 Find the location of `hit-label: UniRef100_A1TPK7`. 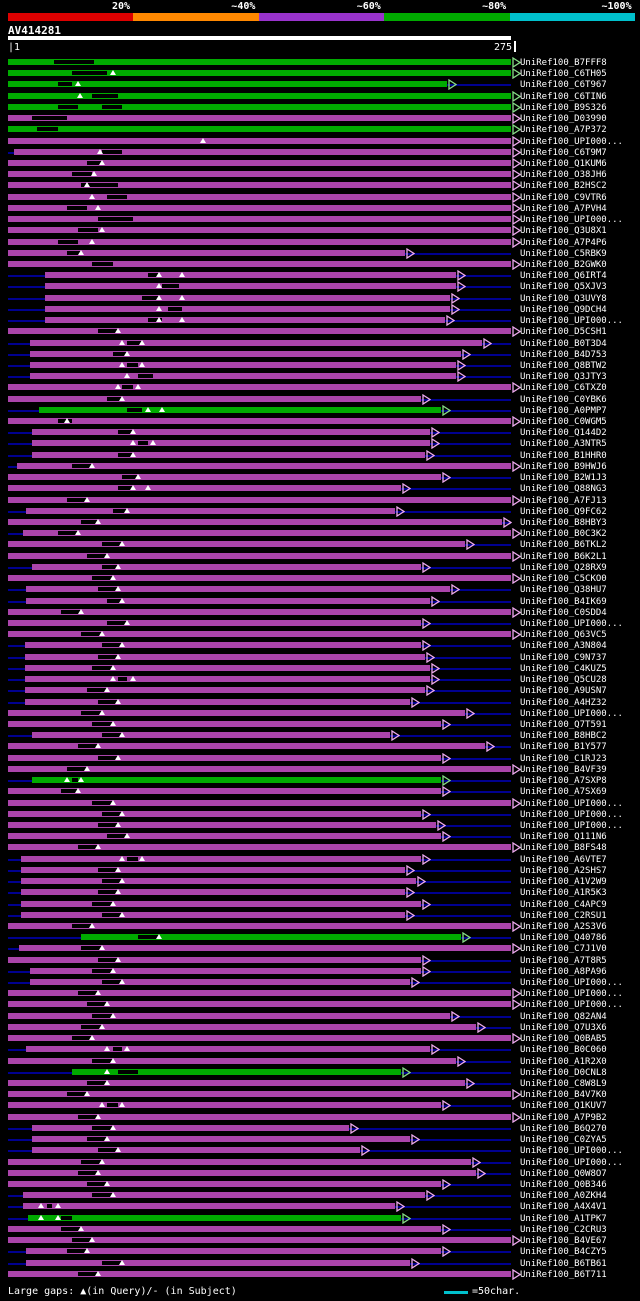

hit-label: UniRef100_A1TPK7 is located at coordinates (563, 1218).